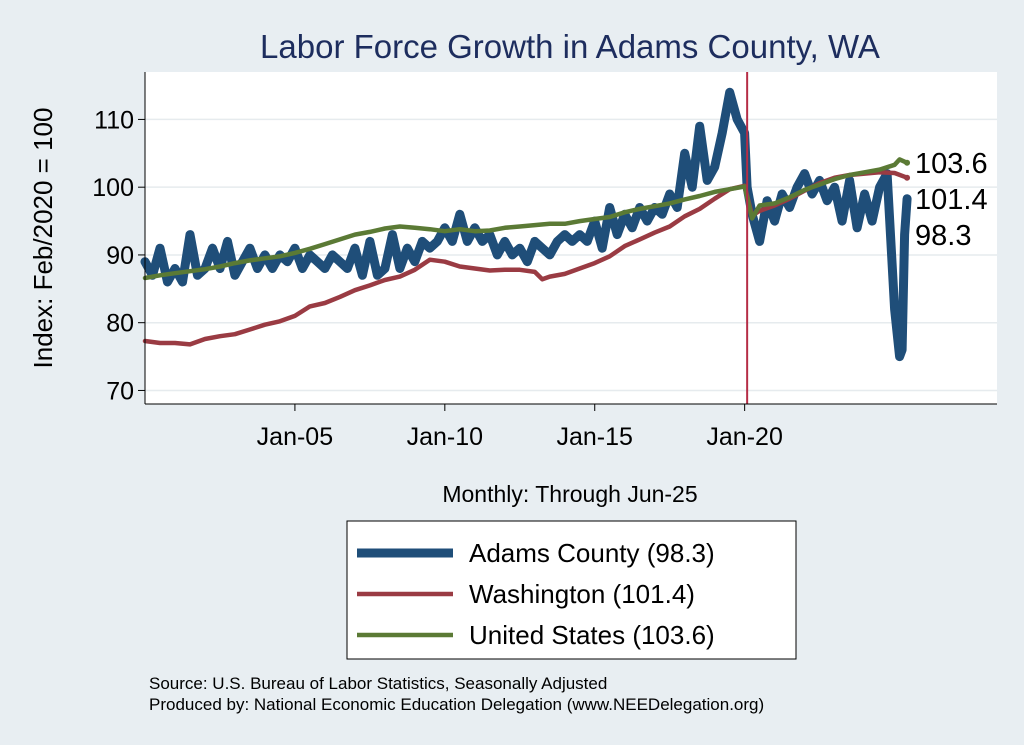 The image size is (1024, 745). I want to click on series-line, so click(526, 219).